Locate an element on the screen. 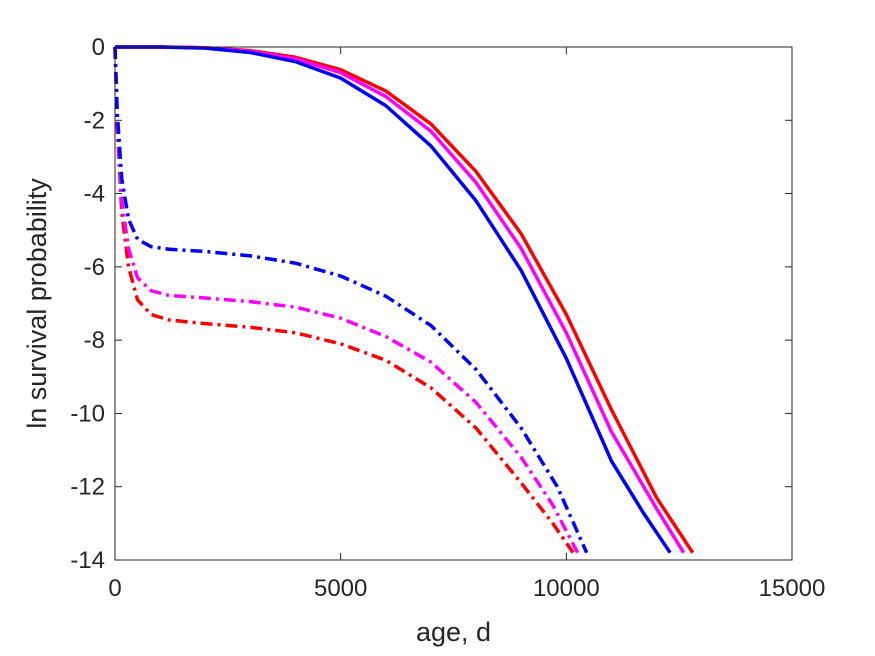 The width and height of the screenshot is (875, 656). y-tick-label: -8 is located at coordinates (94, 340).